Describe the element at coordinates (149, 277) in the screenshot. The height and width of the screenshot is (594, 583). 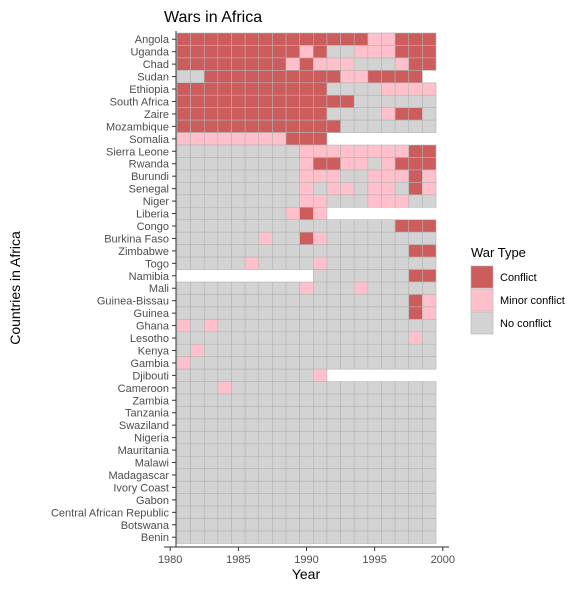
I see `y-tick-label: Namibia` at that location.